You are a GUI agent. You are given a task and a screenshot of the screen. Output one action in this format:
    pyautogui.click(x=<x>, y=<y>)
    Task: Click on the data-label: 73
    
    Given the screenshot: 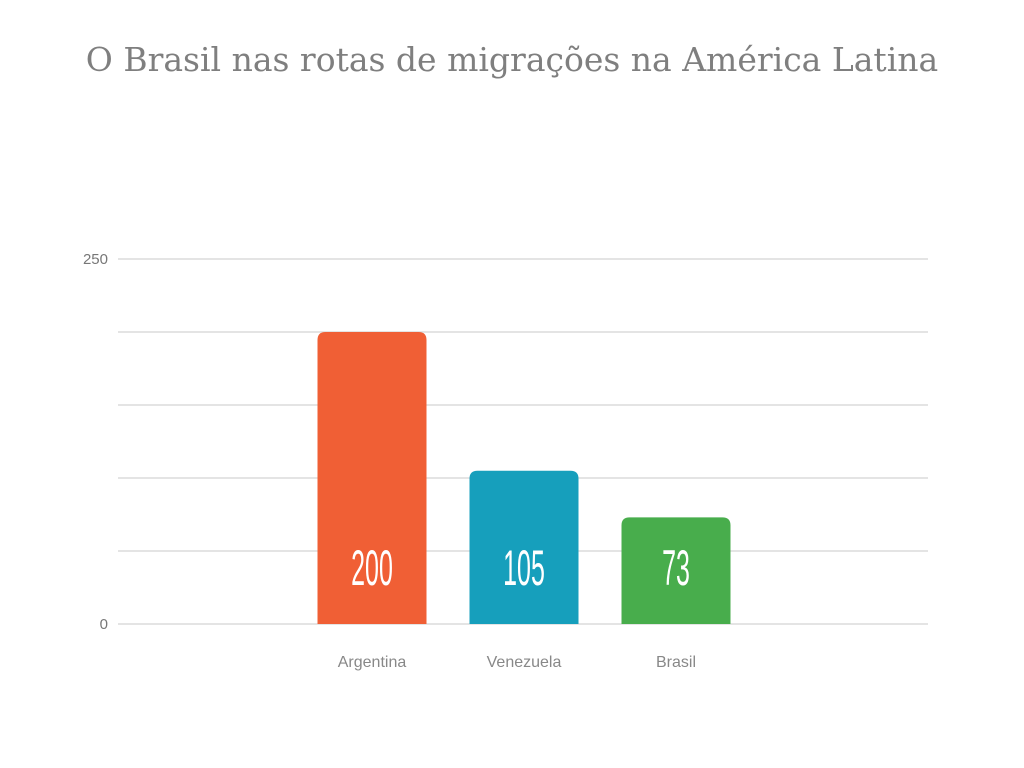 What is the action you would take?
    pyautogui.click(x=676, y=569)
    